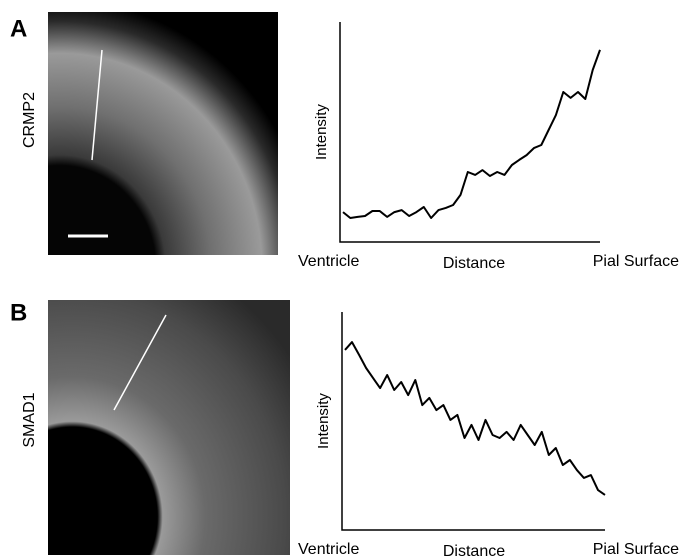  What do you see at coordinates (18, 28) in the screenshot?
I see `panel-label: A` at bounding box center [18, 28].